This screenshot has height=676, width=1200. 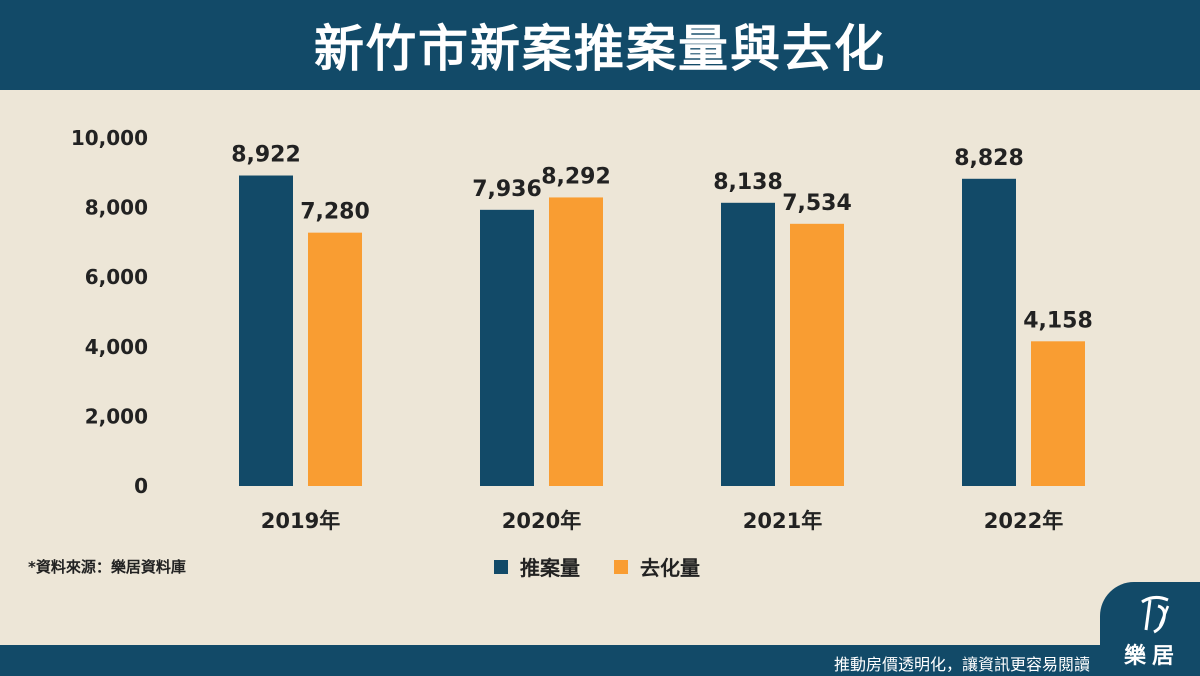 I want to click on x-category-label: 2021年, so click(x=782, y=521).